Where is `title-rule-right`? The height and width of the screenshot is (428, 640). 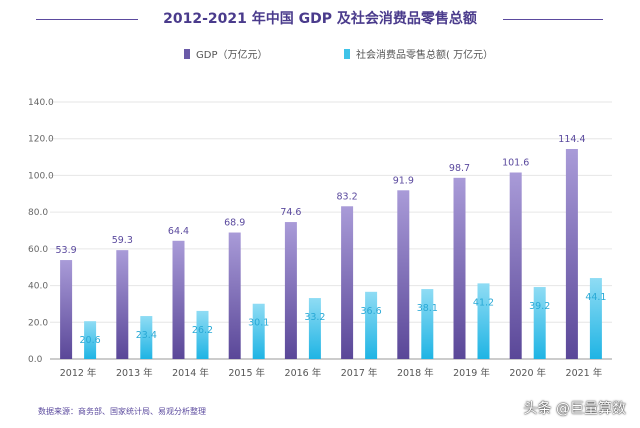 title-rule-right is located at coordinates (553, 19).